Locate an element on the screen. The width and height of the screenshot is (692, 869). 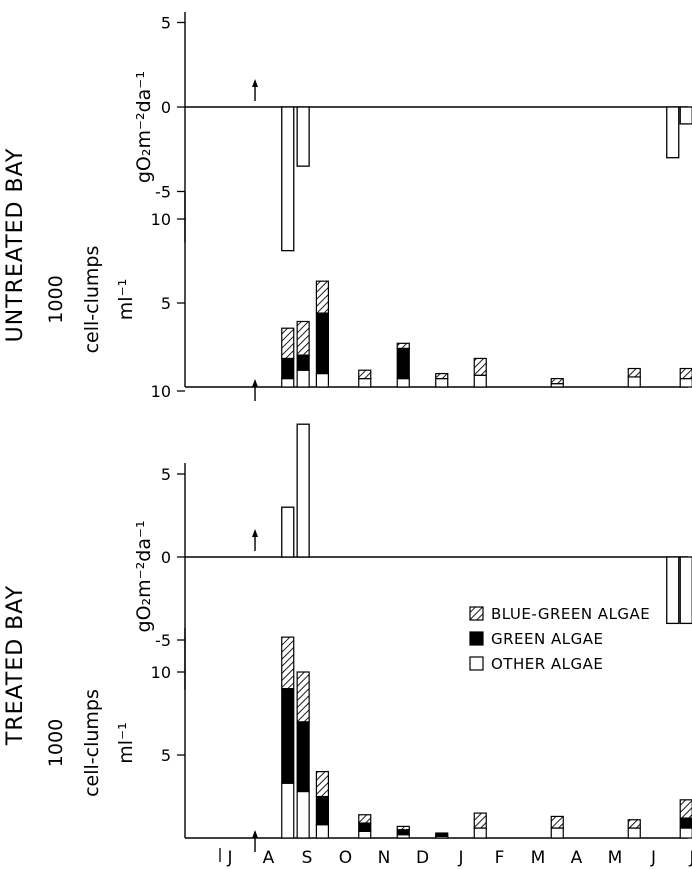
legend: BLUE-GREEN ALGAE GREEN ALGAE OTHER ALGAE is located at coordinates (559, 639).